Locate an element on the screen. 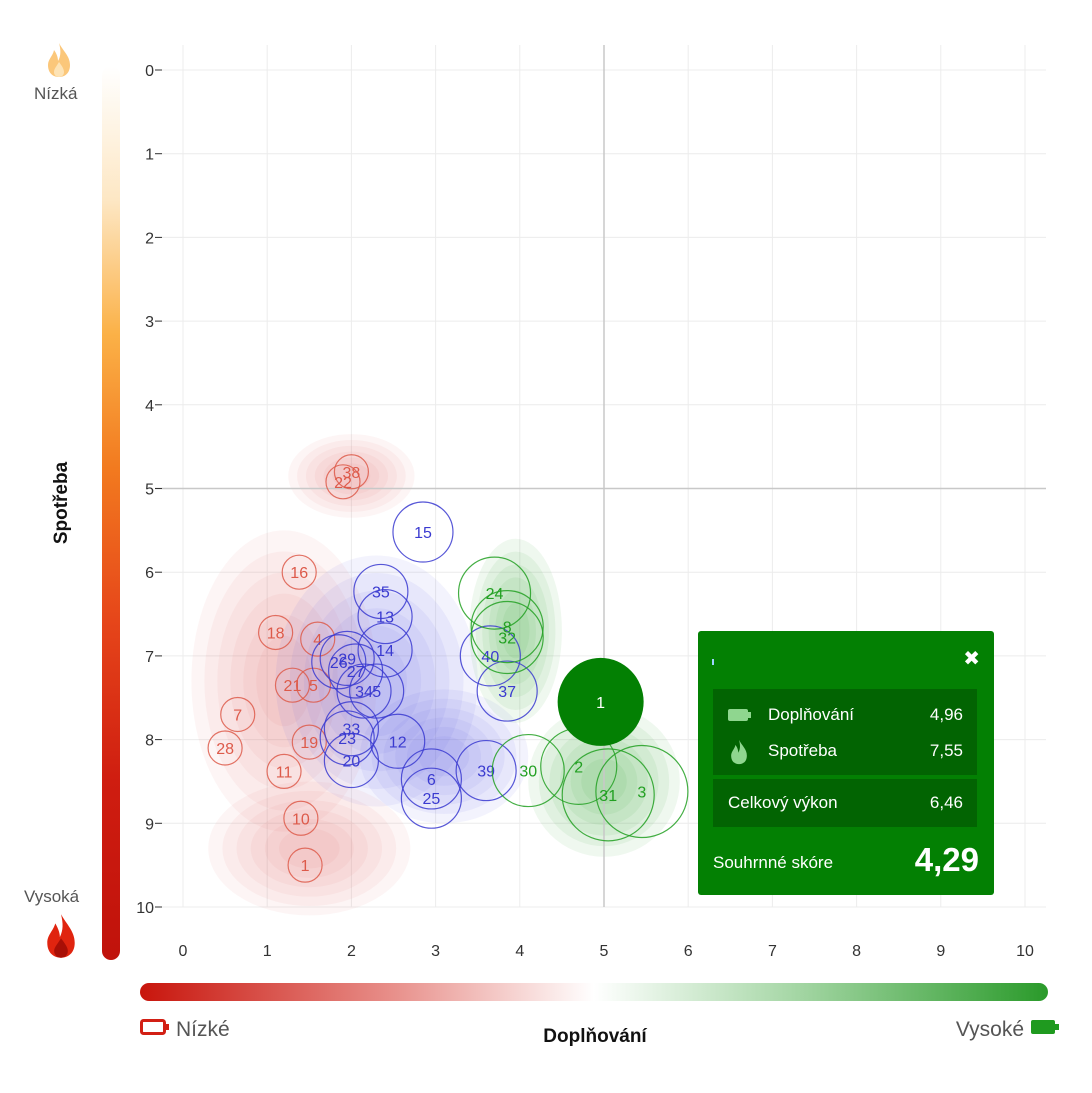  highlight-circle is located at coordinates (600, 701).